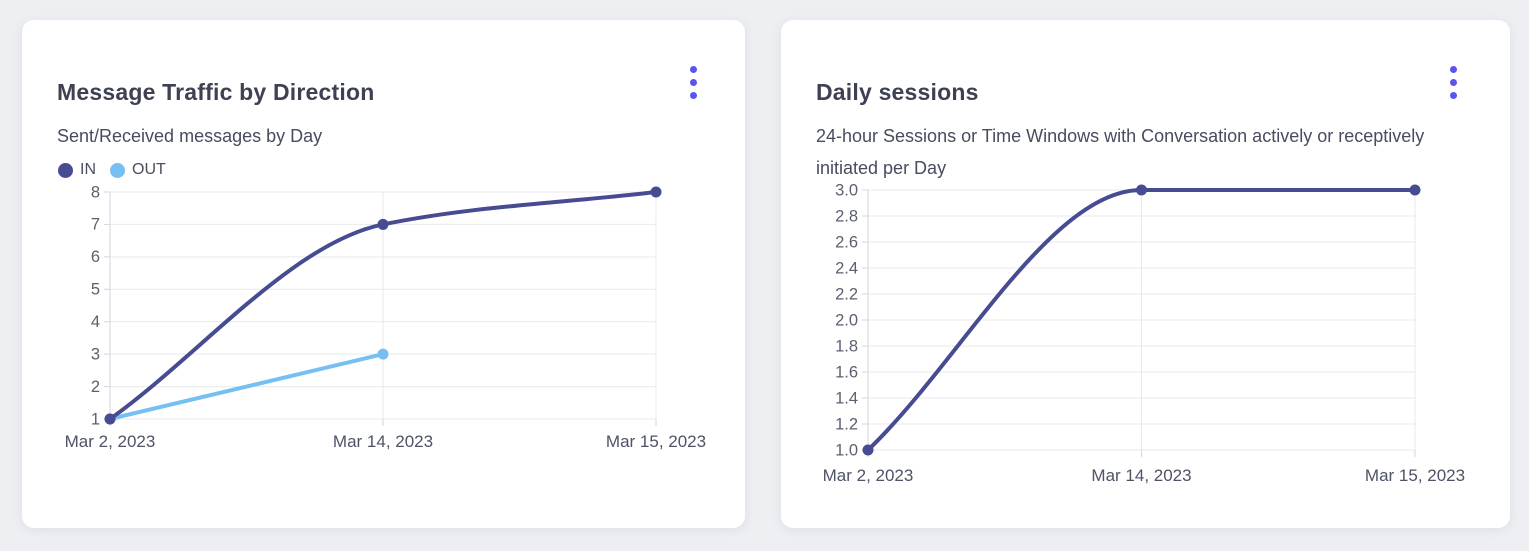  I want to click on card-title: Message Traffic by Direction, so click(216, 92).